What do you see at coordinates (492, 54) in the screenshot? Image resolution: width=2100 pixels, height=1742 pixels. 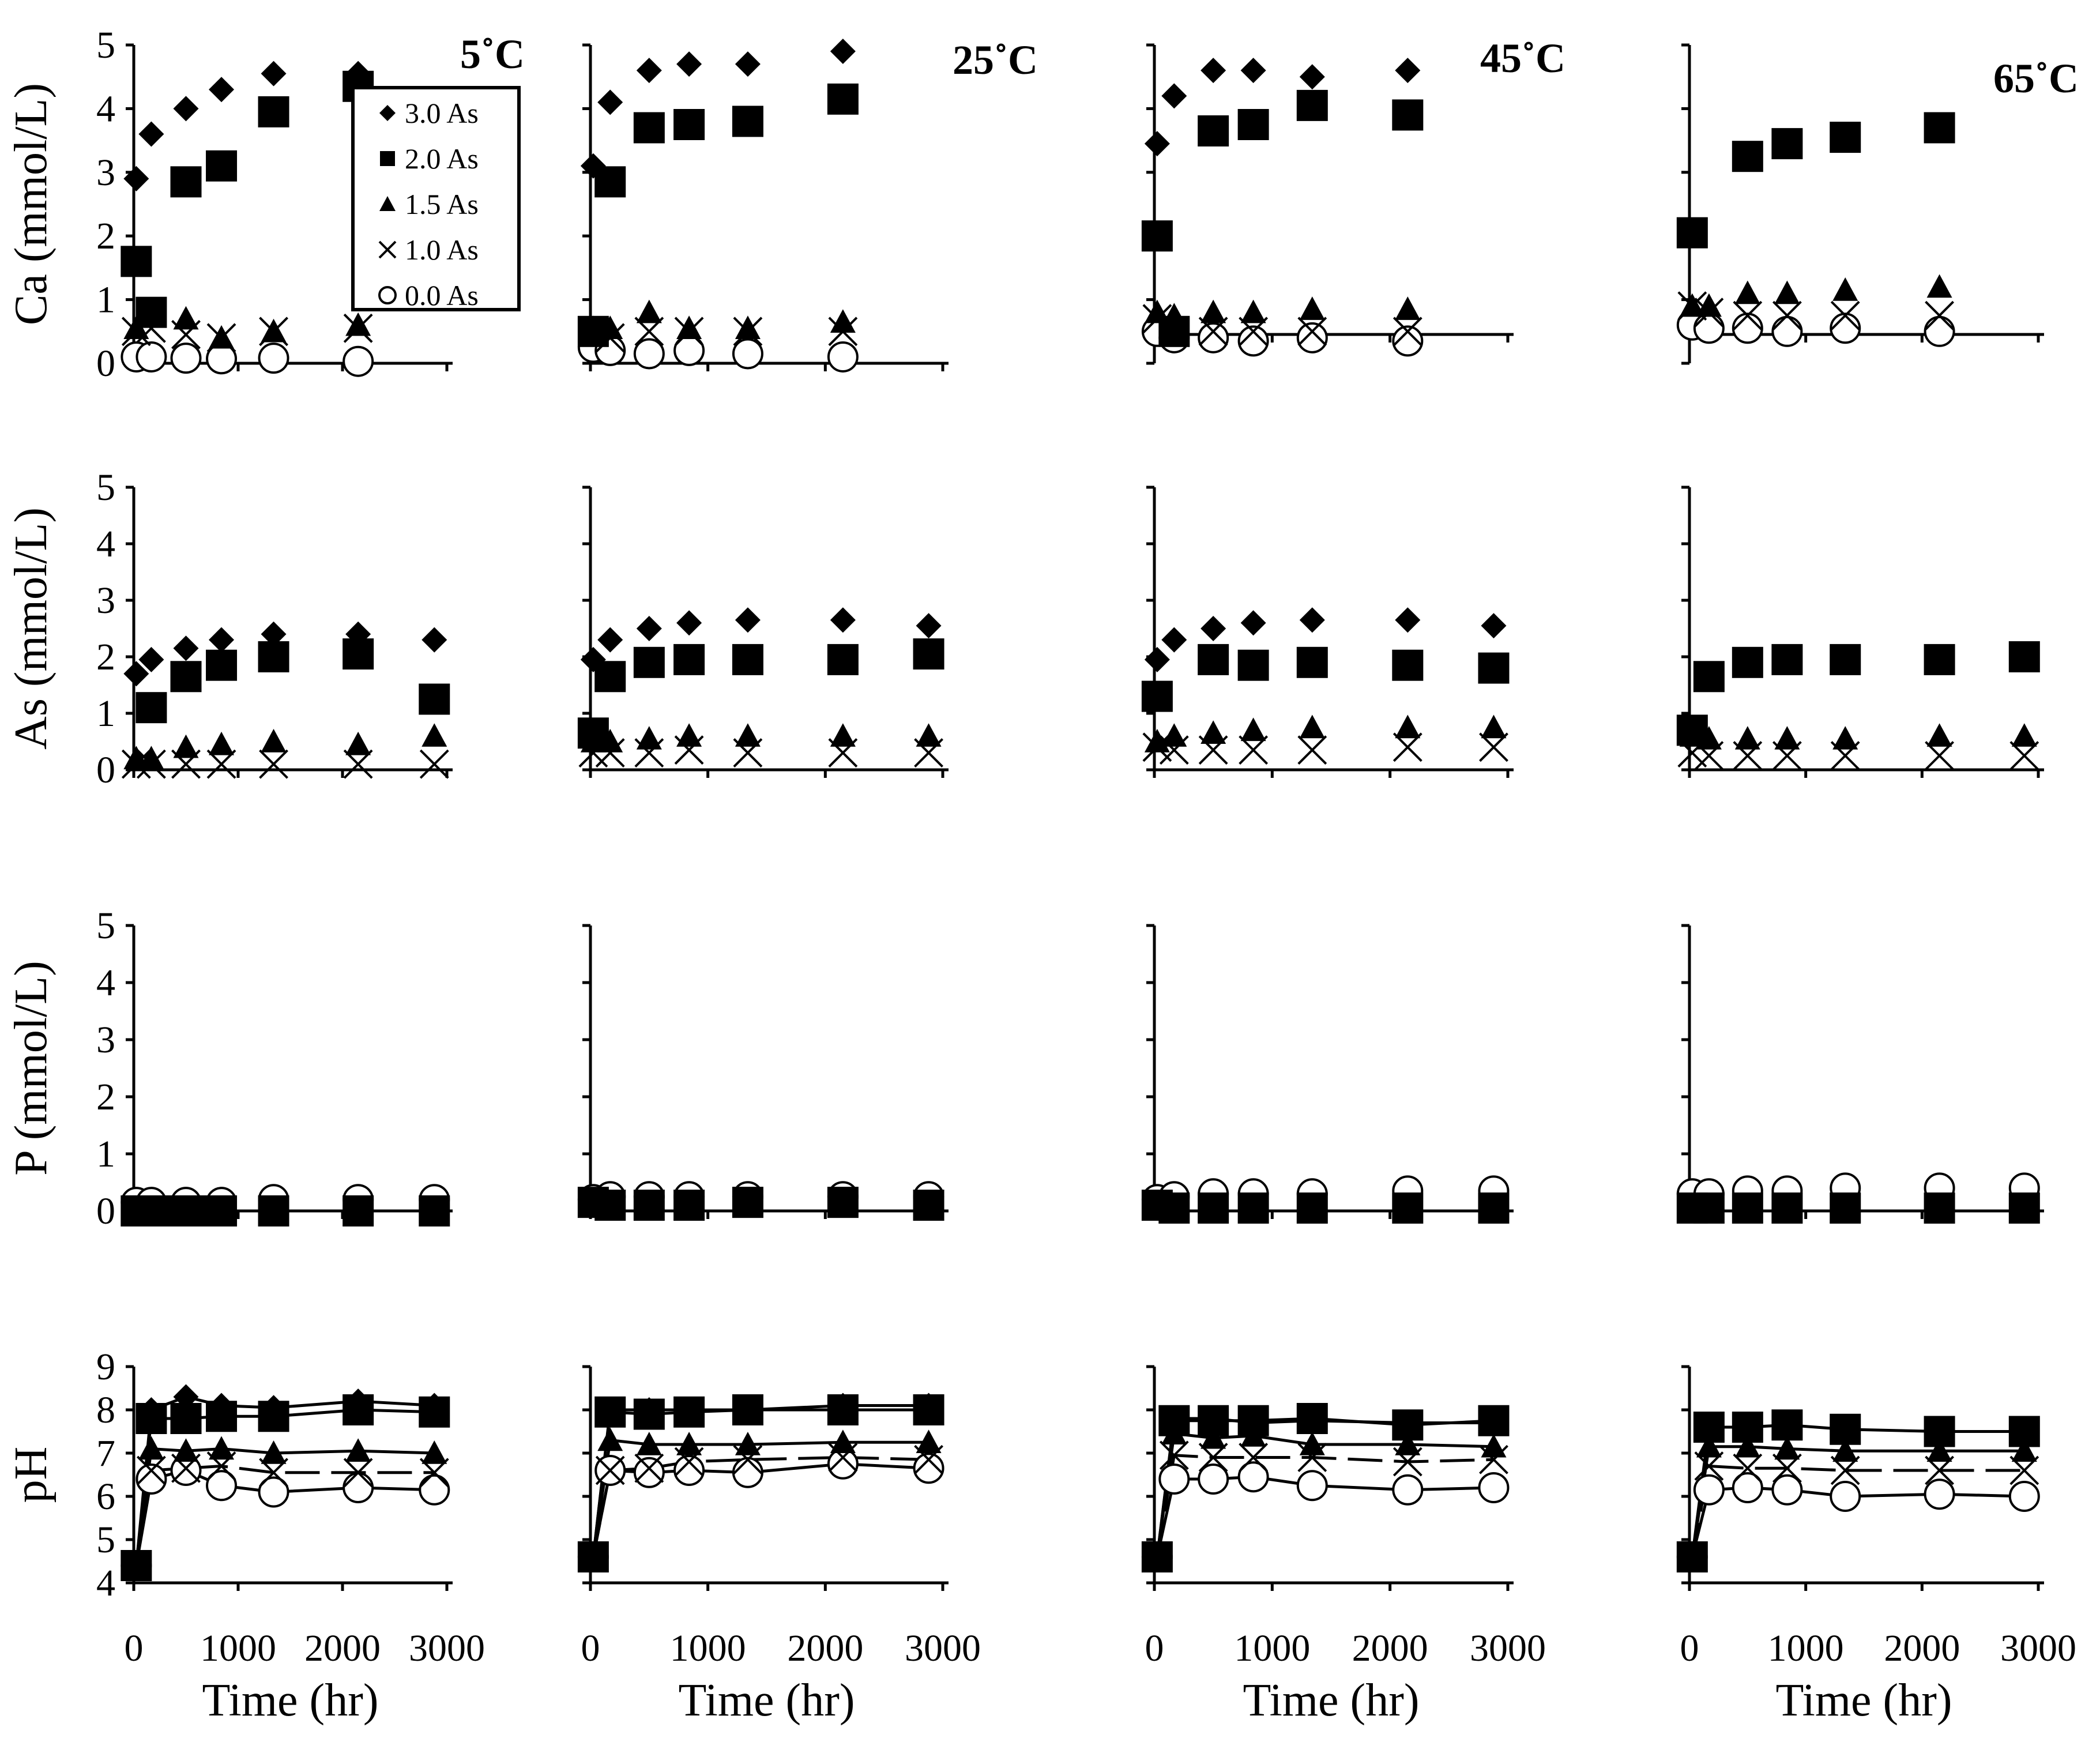 I see `temperature-label: 5˚C` at bounding box center [492, 54].